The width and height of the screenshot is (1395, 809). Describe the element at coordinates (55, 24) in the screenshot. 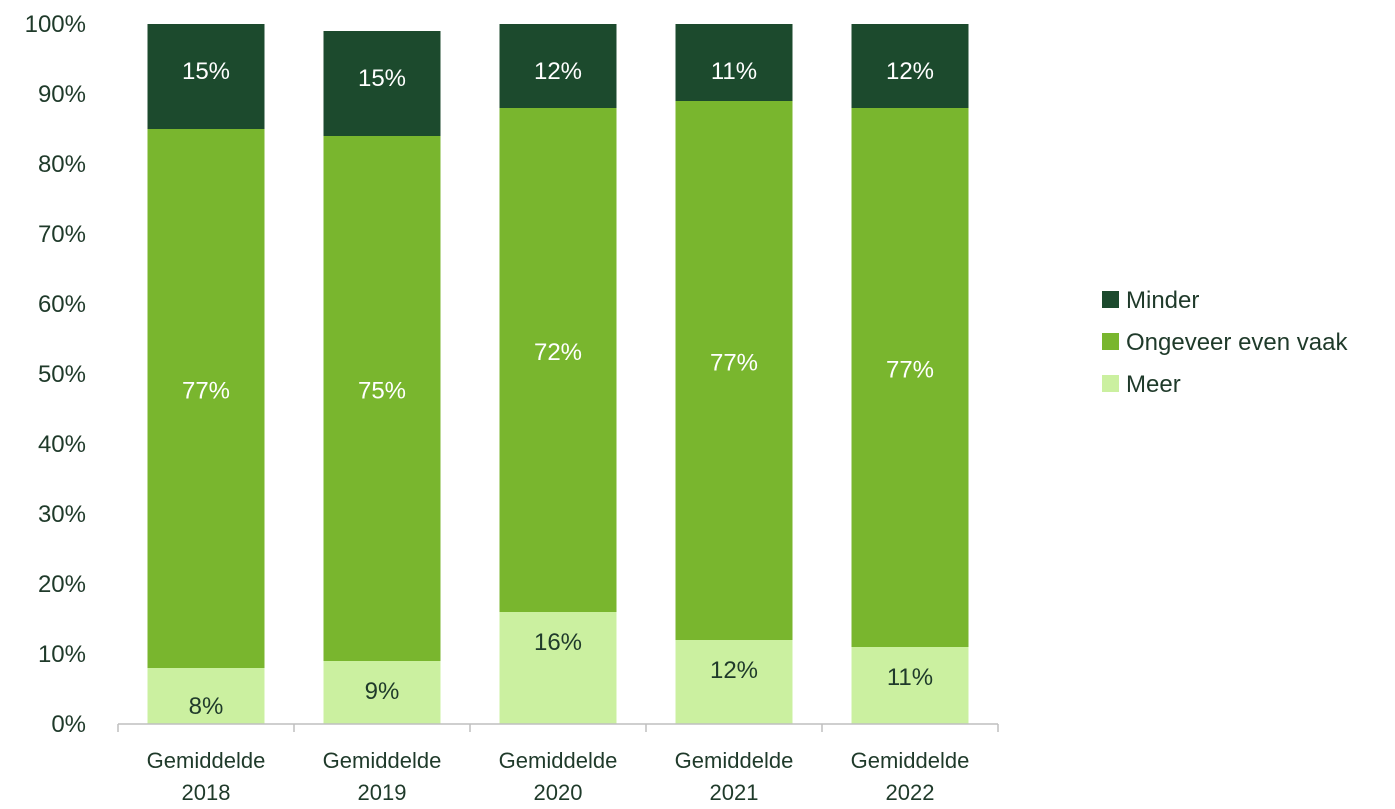

I see `y-tick-label: 100%` at that location.